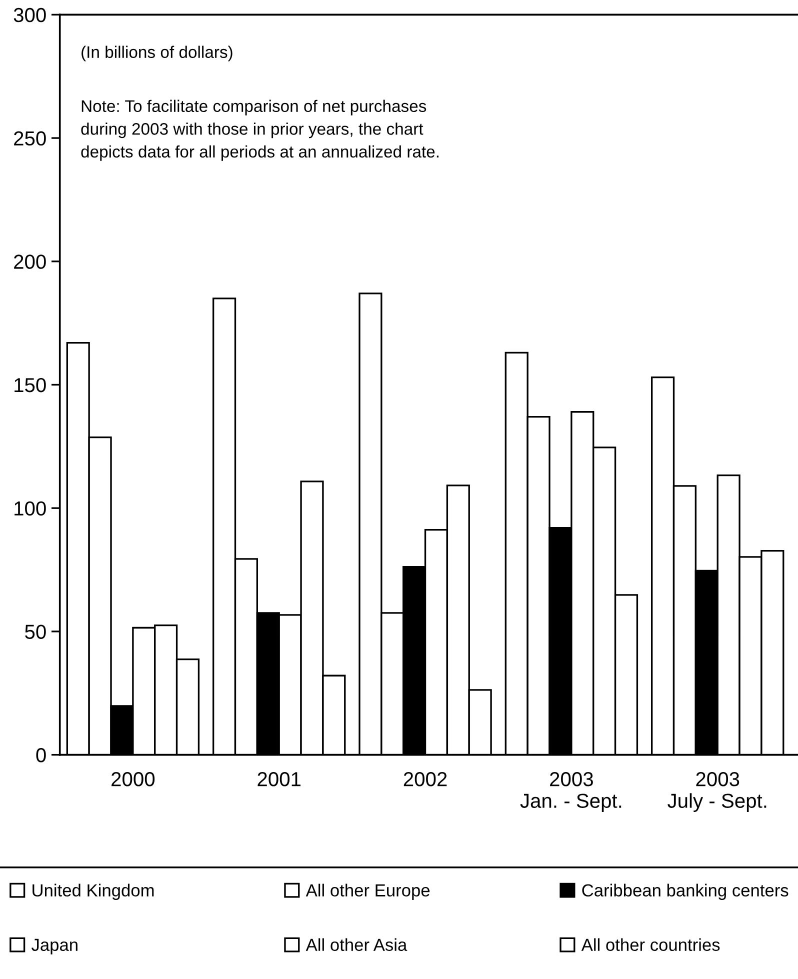  Describe the element at coordinates (368, 892) in the screenshot. I see `legend-label: All other Europe` at that location.